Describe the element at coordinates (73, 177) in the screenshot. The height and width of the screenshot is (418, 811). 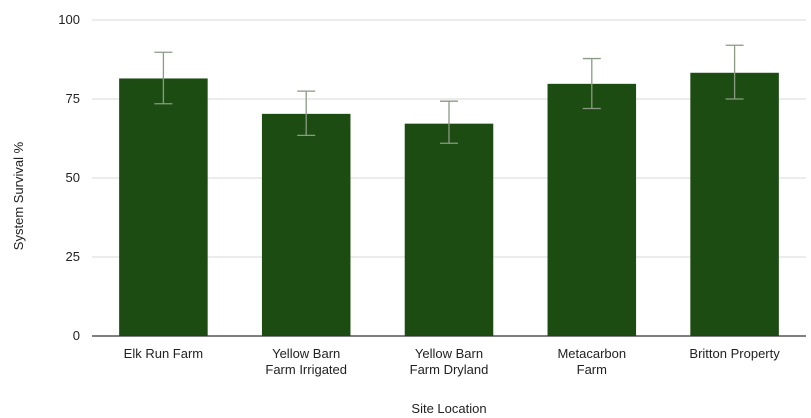
I see `y-tick-label: 50` at that location.